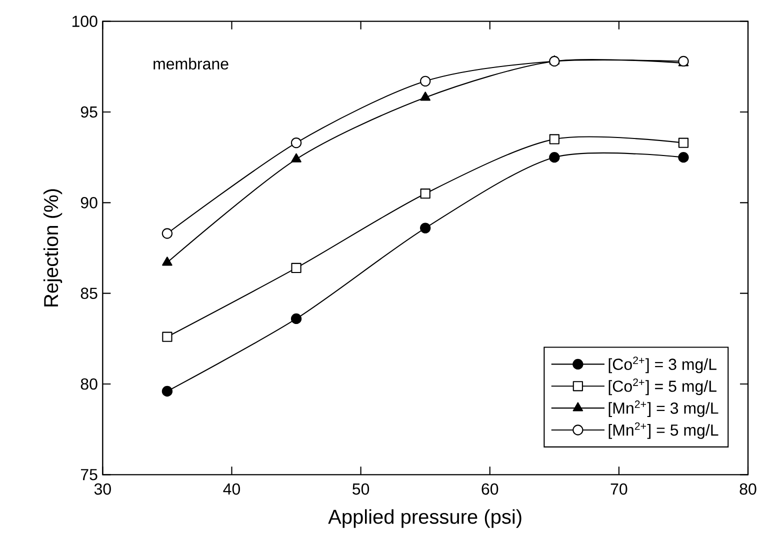 The image size is (760, 555). What do you see at coordinates (89, 202) in the screenshot?
I see `y-tick-label: 90` at bounding box center [89, 202].